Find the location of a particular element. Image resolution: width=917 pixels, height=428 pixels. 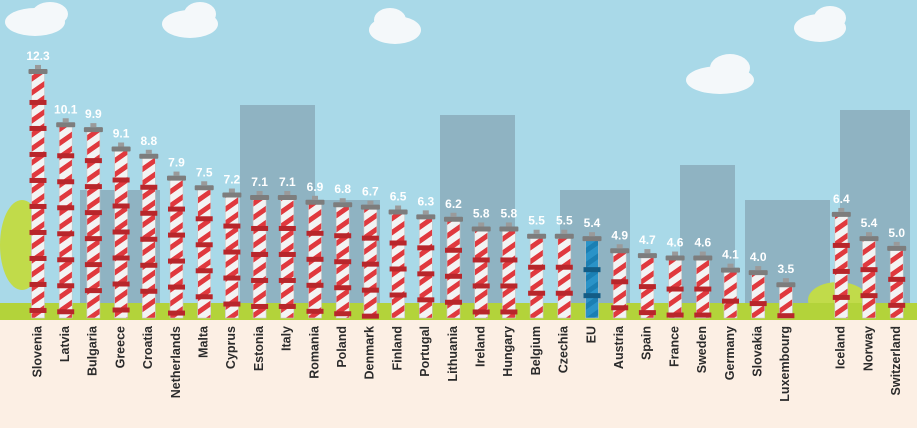

category-label: Germany is located at coordinates (730, 353).